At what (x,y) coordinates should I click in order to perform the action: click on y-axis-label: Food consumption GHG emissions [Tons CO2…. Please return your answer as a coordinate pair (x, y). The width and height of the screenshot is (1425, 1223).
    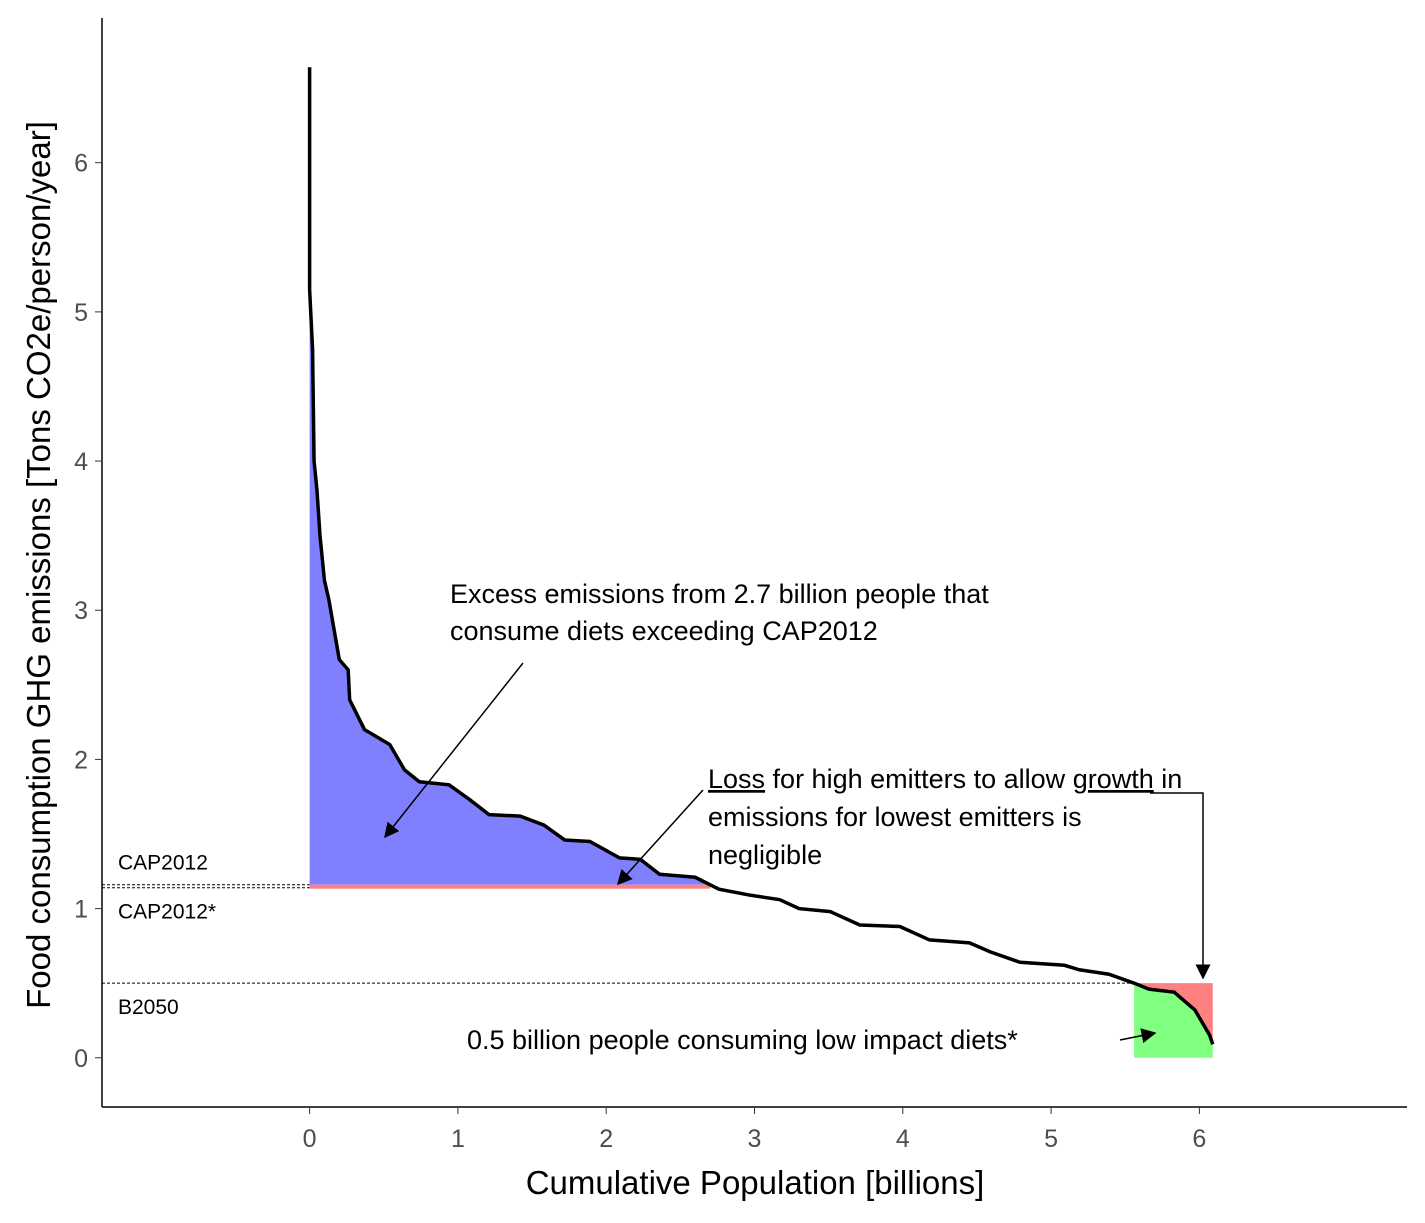
    Looking at the image, I should click on (38, 565).